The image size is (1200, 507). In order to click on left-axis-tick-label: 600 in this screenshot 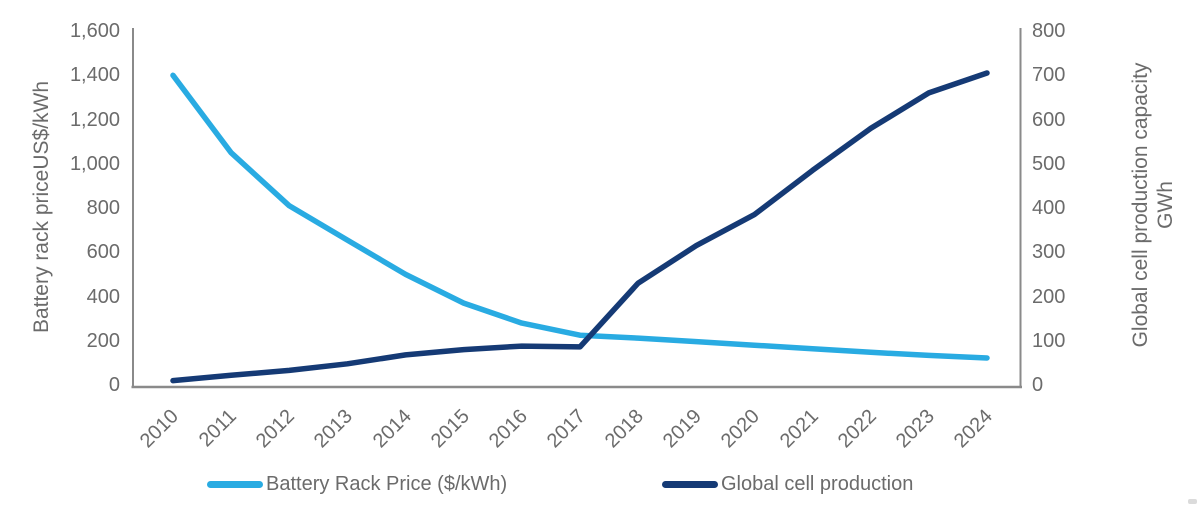, I will do `click(103, 252)`.